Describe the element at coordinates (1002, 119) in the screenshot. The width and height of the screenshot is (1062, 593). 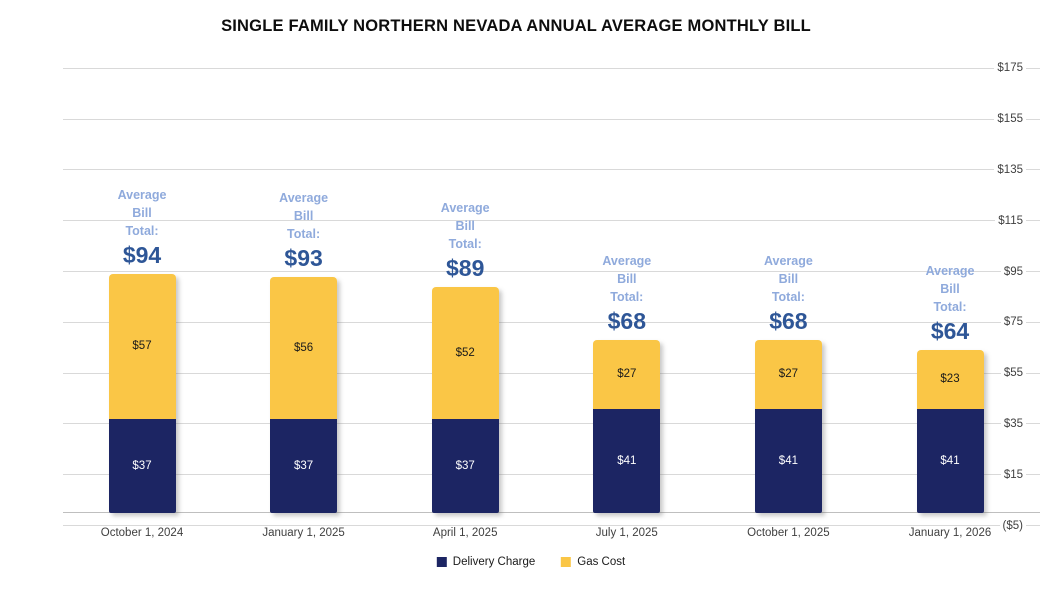
I see `y-axis-tick-label: $155` at that location.